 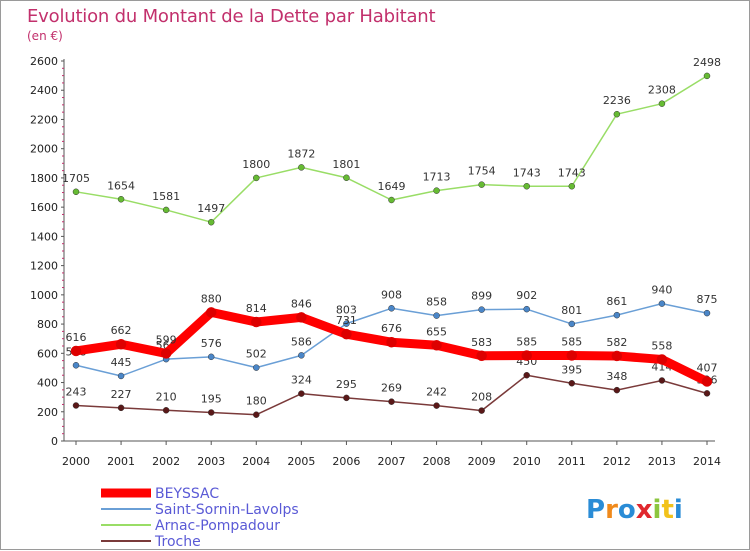 What do you see at coordinates (657, 510) in the screenshot?
I see `logo-letter: i` at bounding box center [657, 510].